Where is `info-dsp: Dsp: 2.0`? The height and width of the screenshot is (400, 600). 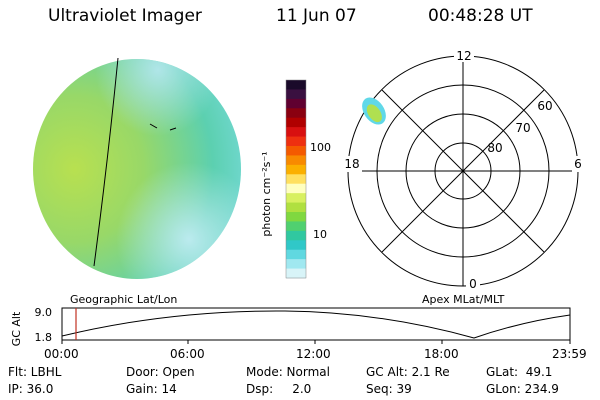
info-dsp: Dsp: 2.0 is located at coordinates (279, 389).